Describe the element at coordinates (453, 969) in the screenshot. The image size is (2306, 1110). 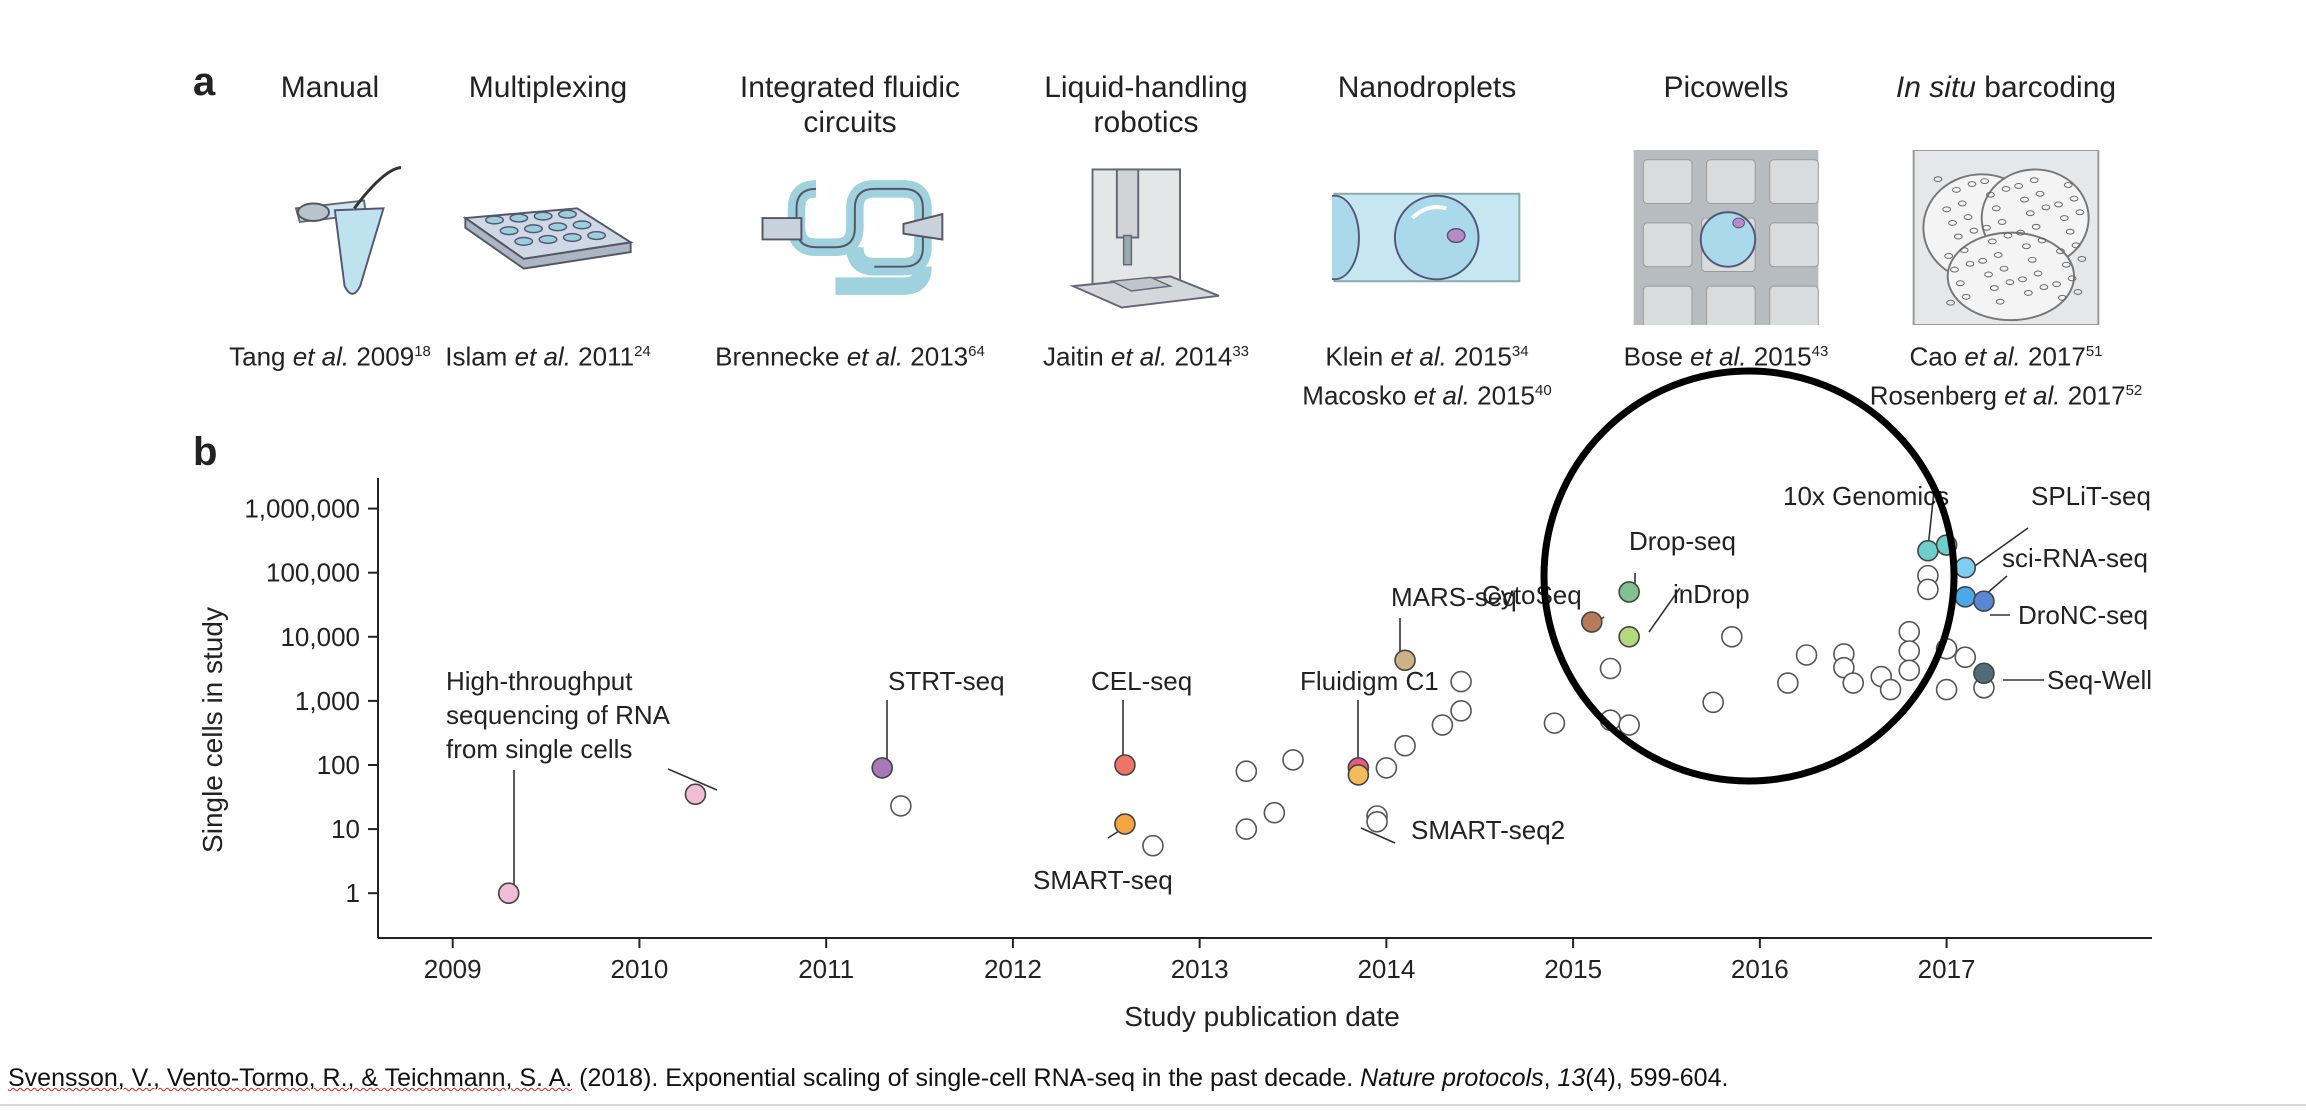
I see `x-tick-label: 2009` at that location.